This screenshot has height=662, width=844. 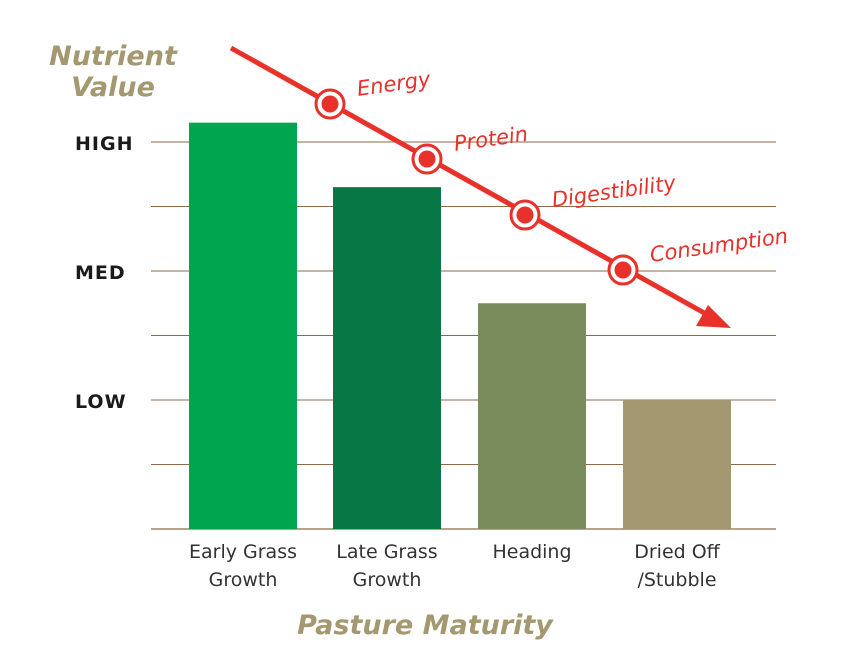 I want to click on marker-label: Consumption, so click(x=718, y=245).